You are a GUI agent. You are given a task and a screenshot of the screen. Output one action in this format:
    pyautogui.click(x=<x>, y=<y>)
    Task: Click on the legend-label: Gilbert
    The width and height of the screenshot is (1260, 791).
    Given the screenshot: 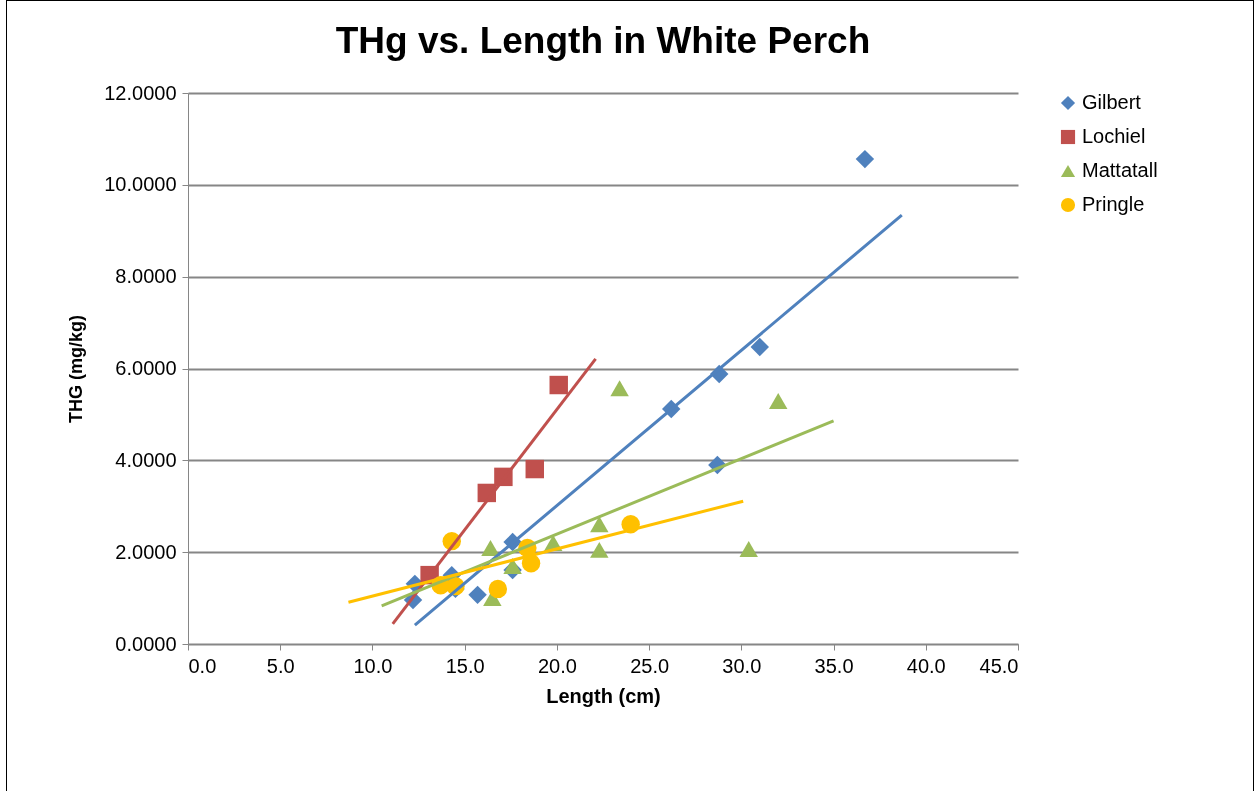 What is the action you would take?
    pyautogui.click(x=1112, y=102)
    